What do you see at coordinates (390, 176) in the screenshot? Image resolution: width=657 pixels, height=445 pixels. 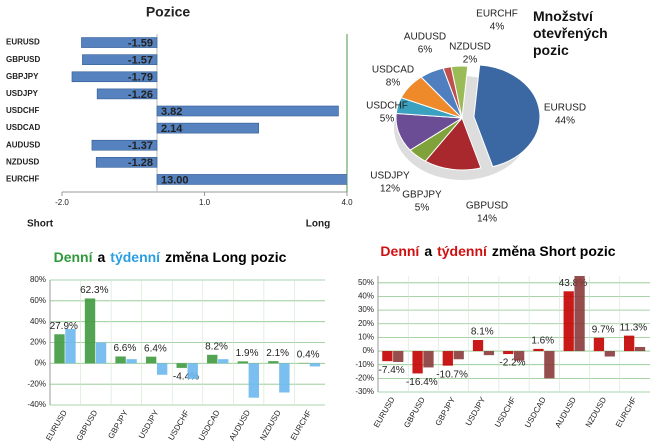 I see `slice-label: USDJPY` at bounding box center [390, 176].